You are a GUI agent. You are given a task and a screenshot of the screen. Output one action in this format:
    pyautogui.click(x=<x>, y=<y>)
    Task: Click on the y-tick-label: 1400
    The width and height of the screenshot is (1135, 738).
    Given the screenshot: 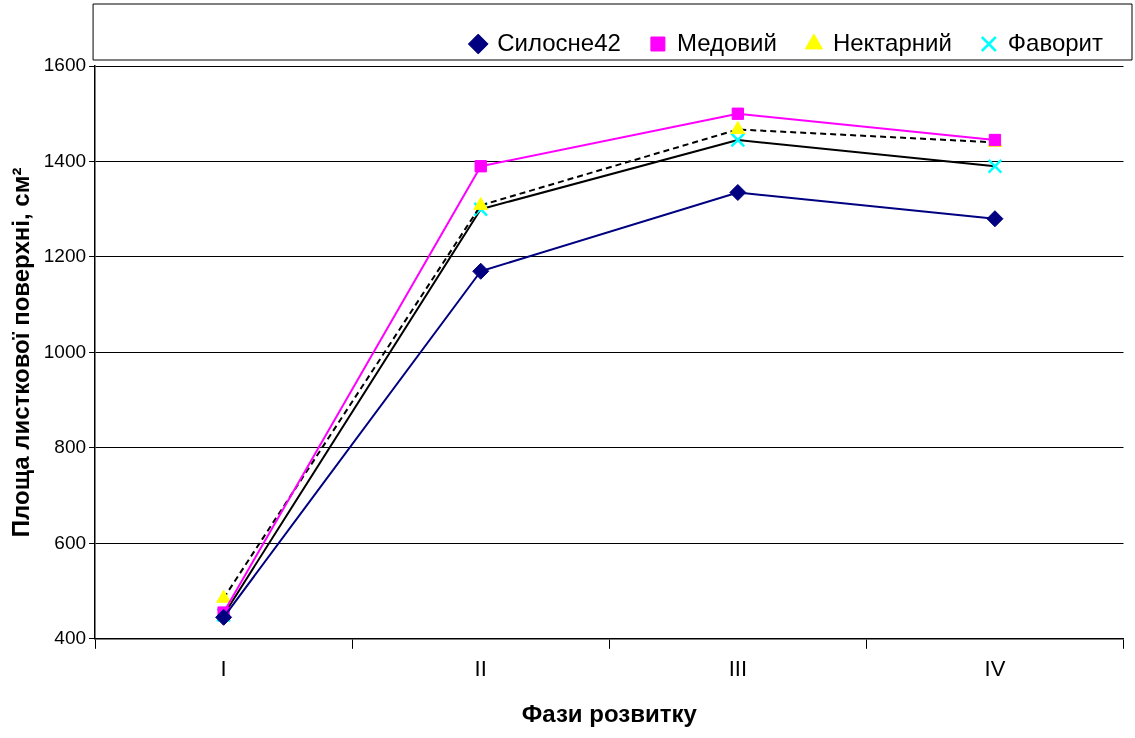 What is the action you would take?
    pyautogui.click(x=65, y=160)
    